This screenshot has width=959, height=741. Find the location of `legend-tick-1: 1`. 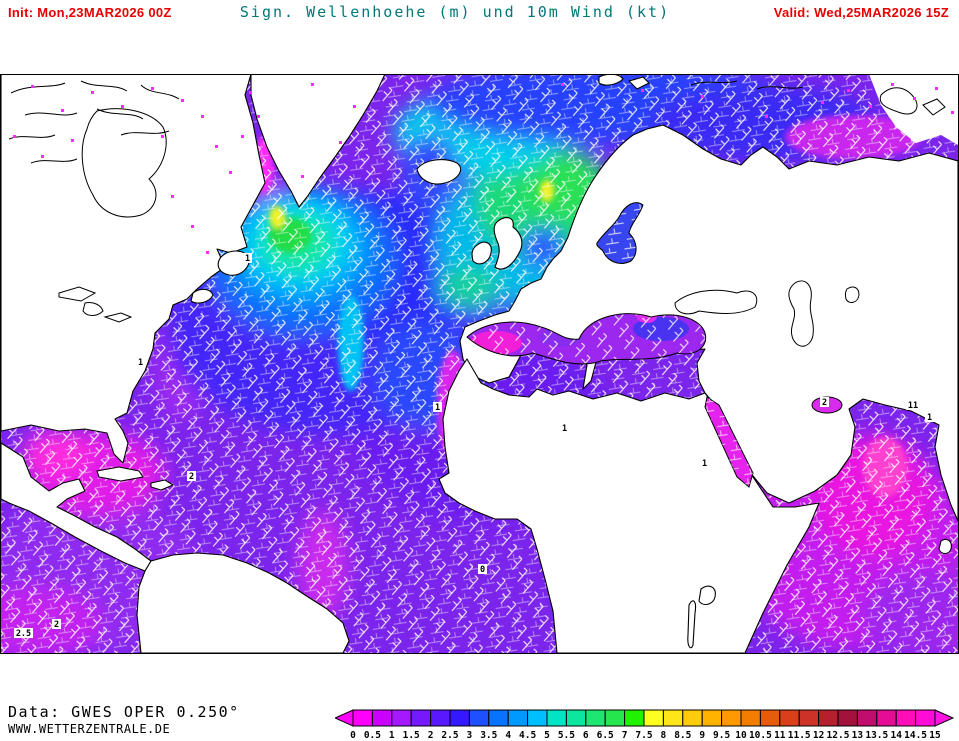

legend-tick-1: 1 is located at coordinates (392, 735).